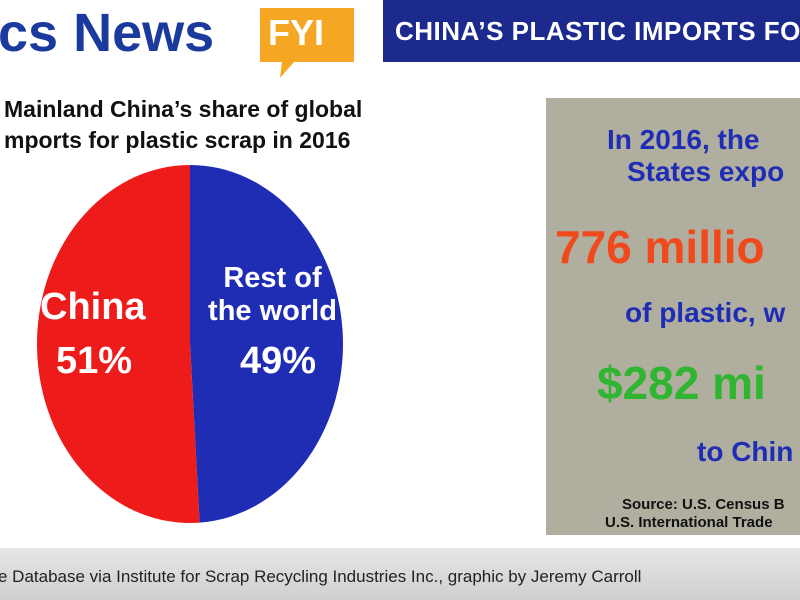 This screenshot has width=800, height=600. Describe the element at coordinates (177, 140) in the screenshot. I see `chart-title: mports for plastic scrap in 2016` at that location.